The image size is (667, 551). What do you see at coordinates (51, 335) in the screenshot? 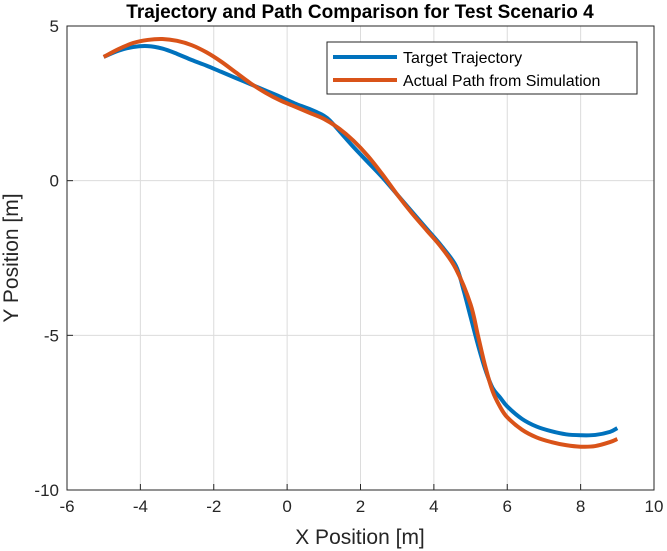
I see `y-tick-label: -5` at bounding box center [51, 335].